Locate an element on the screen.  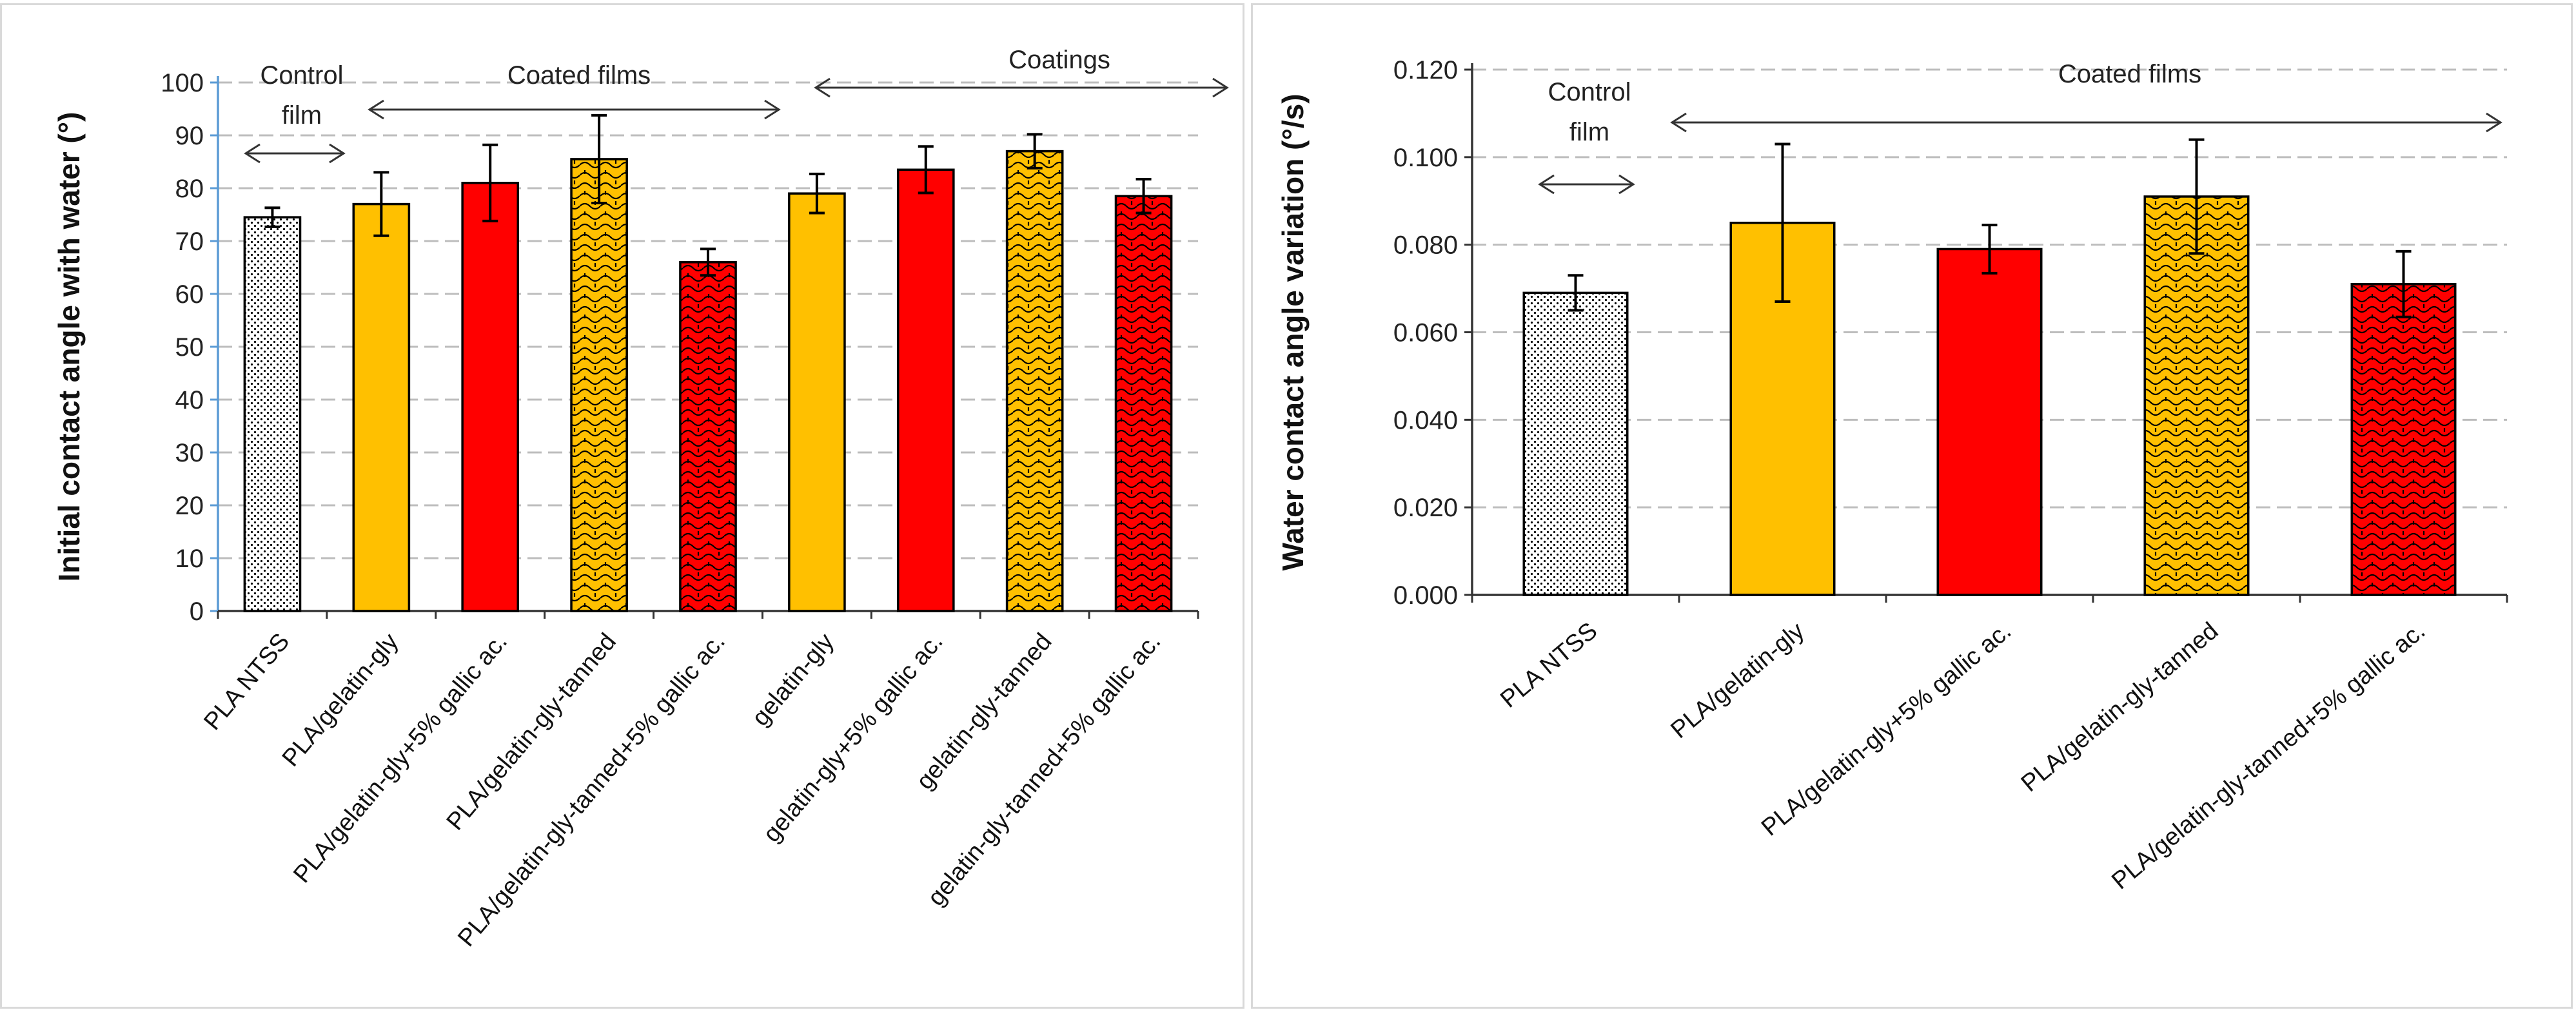
y-tick-label: 90 is located at coordinates (189, 136).